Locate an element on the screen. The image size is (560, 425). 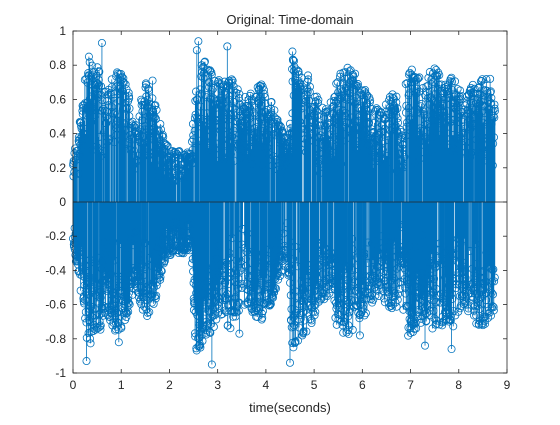
x-tick-label: 3 is located at coordinates (217, 385).